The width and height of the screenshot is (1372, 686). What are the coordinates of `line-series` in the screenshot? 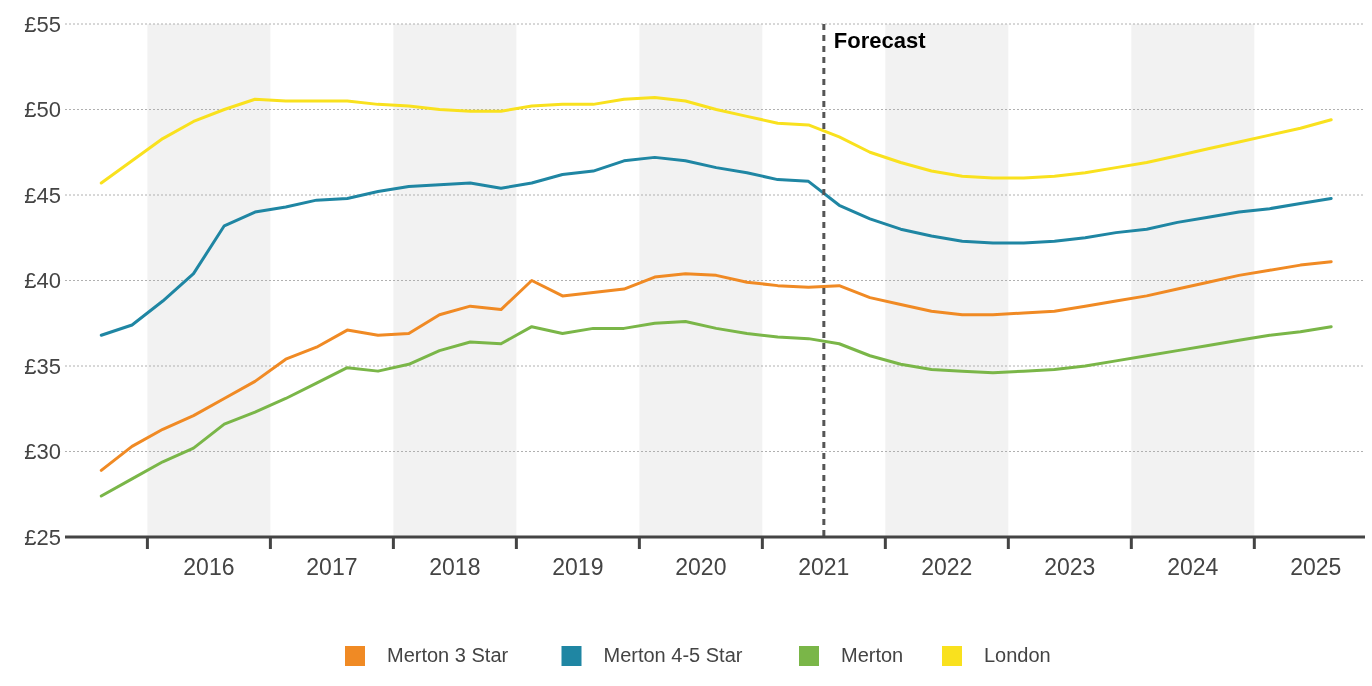 It's located at (716, 140).